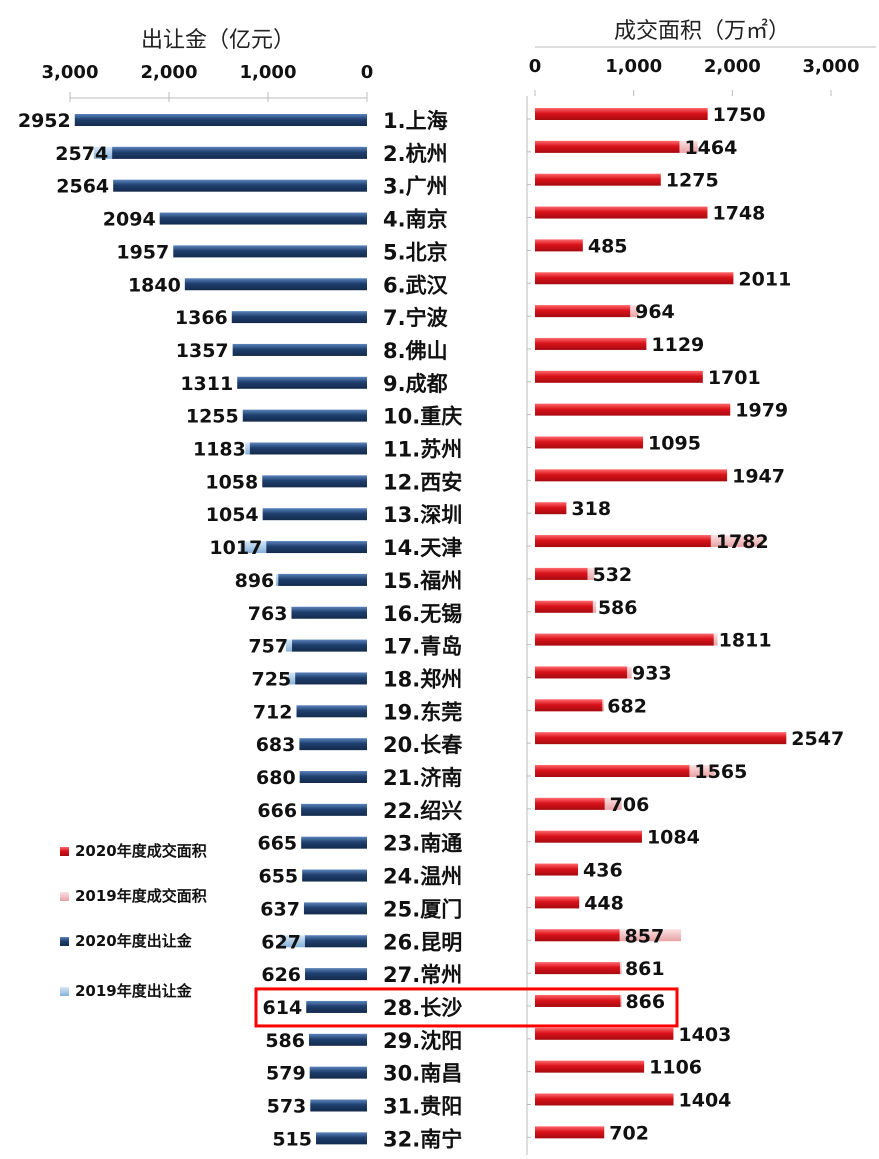  Describe the element at coordinates (422, 975) in the screenshot. I see `city-label: 27.常州` at that location.